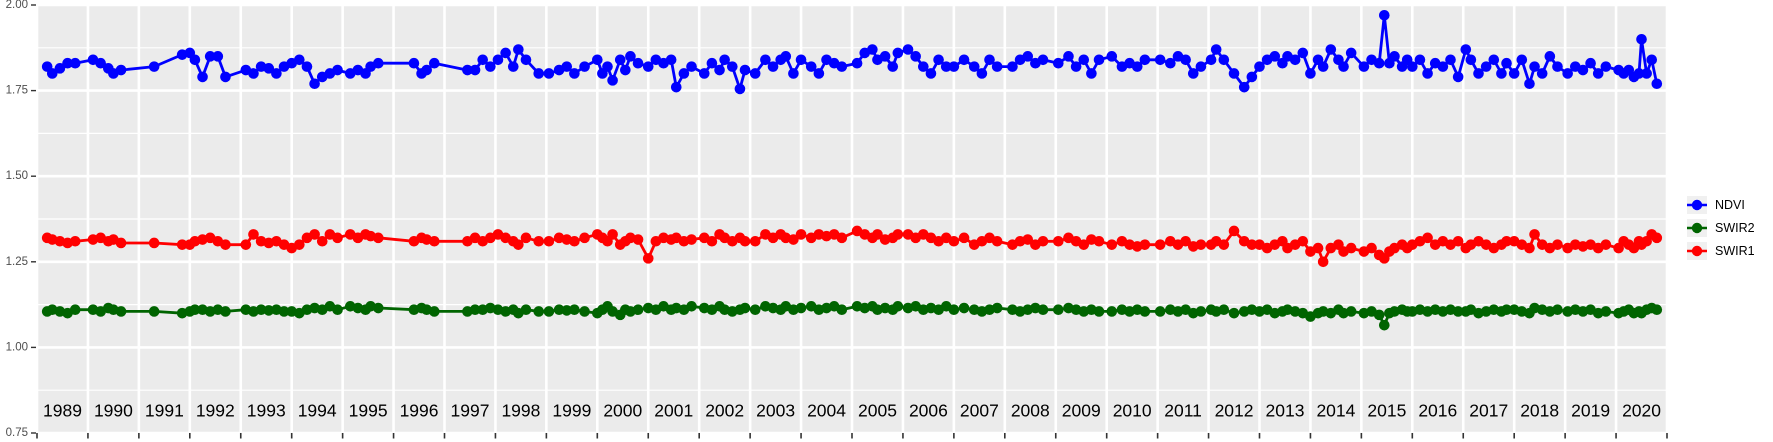  Describe the element at coordinates (164, 411) in the screenshot. I see `x-axis-year-label: 1991` at that location.